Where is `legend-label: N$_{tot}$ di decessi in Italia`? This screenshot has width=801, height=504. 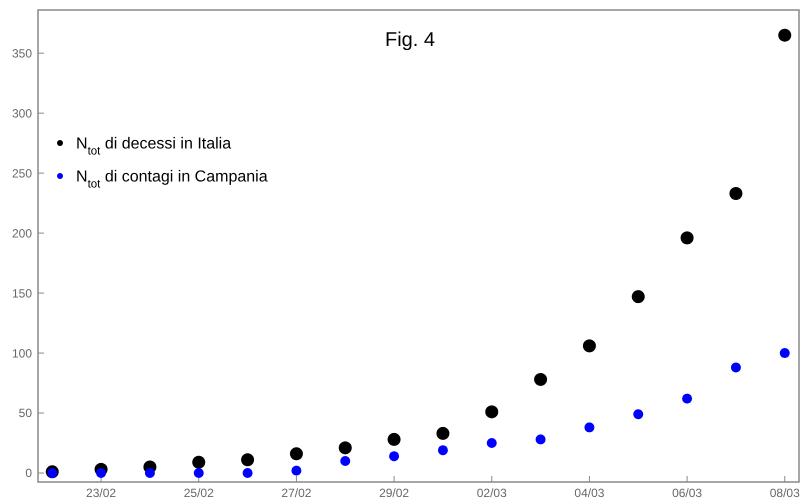
legend-label: N$_{tot}$ di decessi in Italia is located at coordinates (154, 147).